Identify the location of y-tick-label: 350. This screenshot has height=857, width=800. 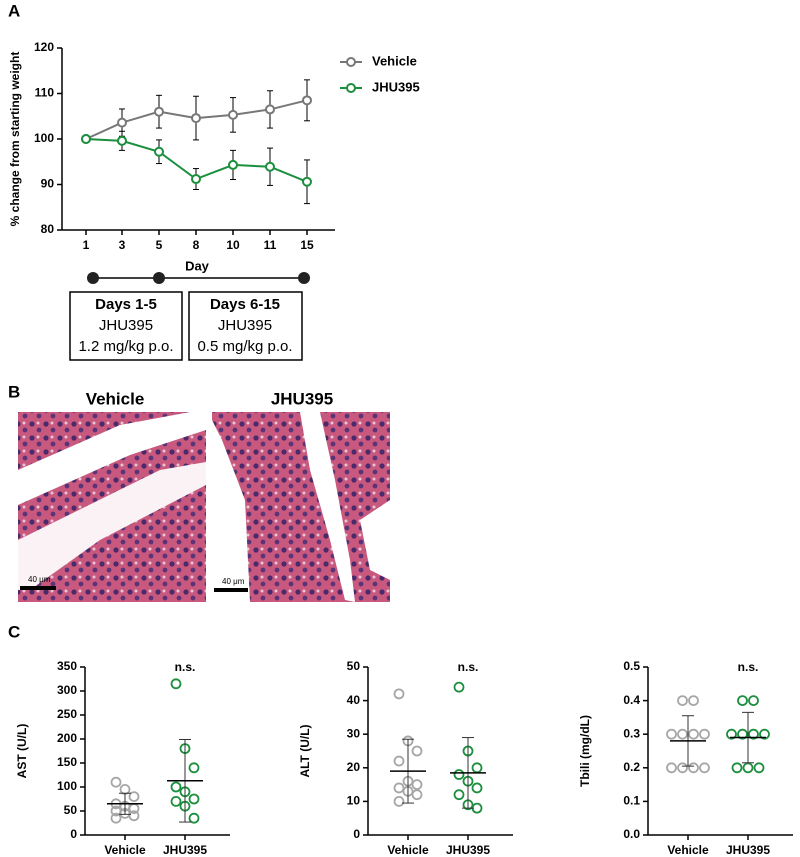
(67, 666).